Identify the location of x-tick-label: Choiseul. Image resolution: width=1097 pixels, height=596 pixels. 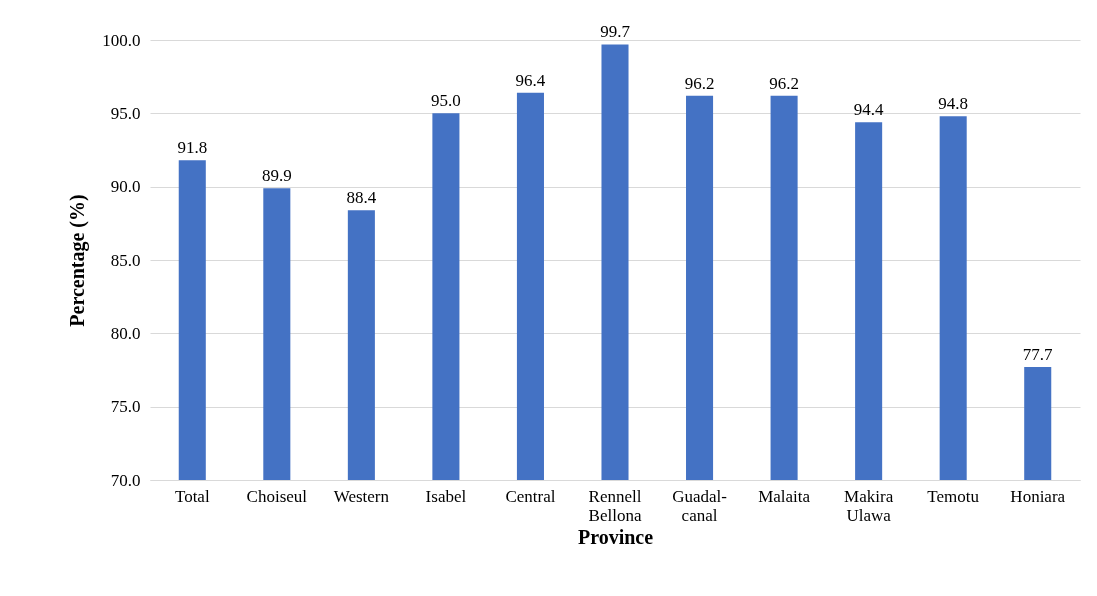
(277, 496).